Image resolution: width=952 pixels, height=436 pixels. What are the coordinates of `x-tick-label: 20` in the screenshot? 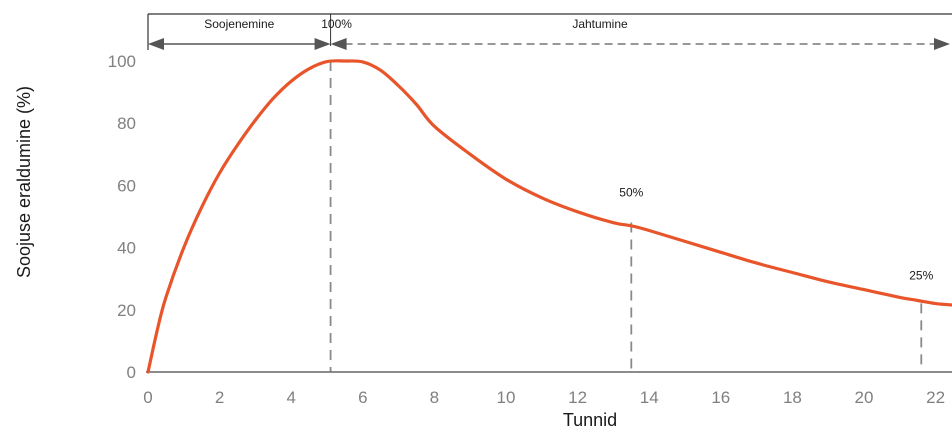 It's located at (864, 397).